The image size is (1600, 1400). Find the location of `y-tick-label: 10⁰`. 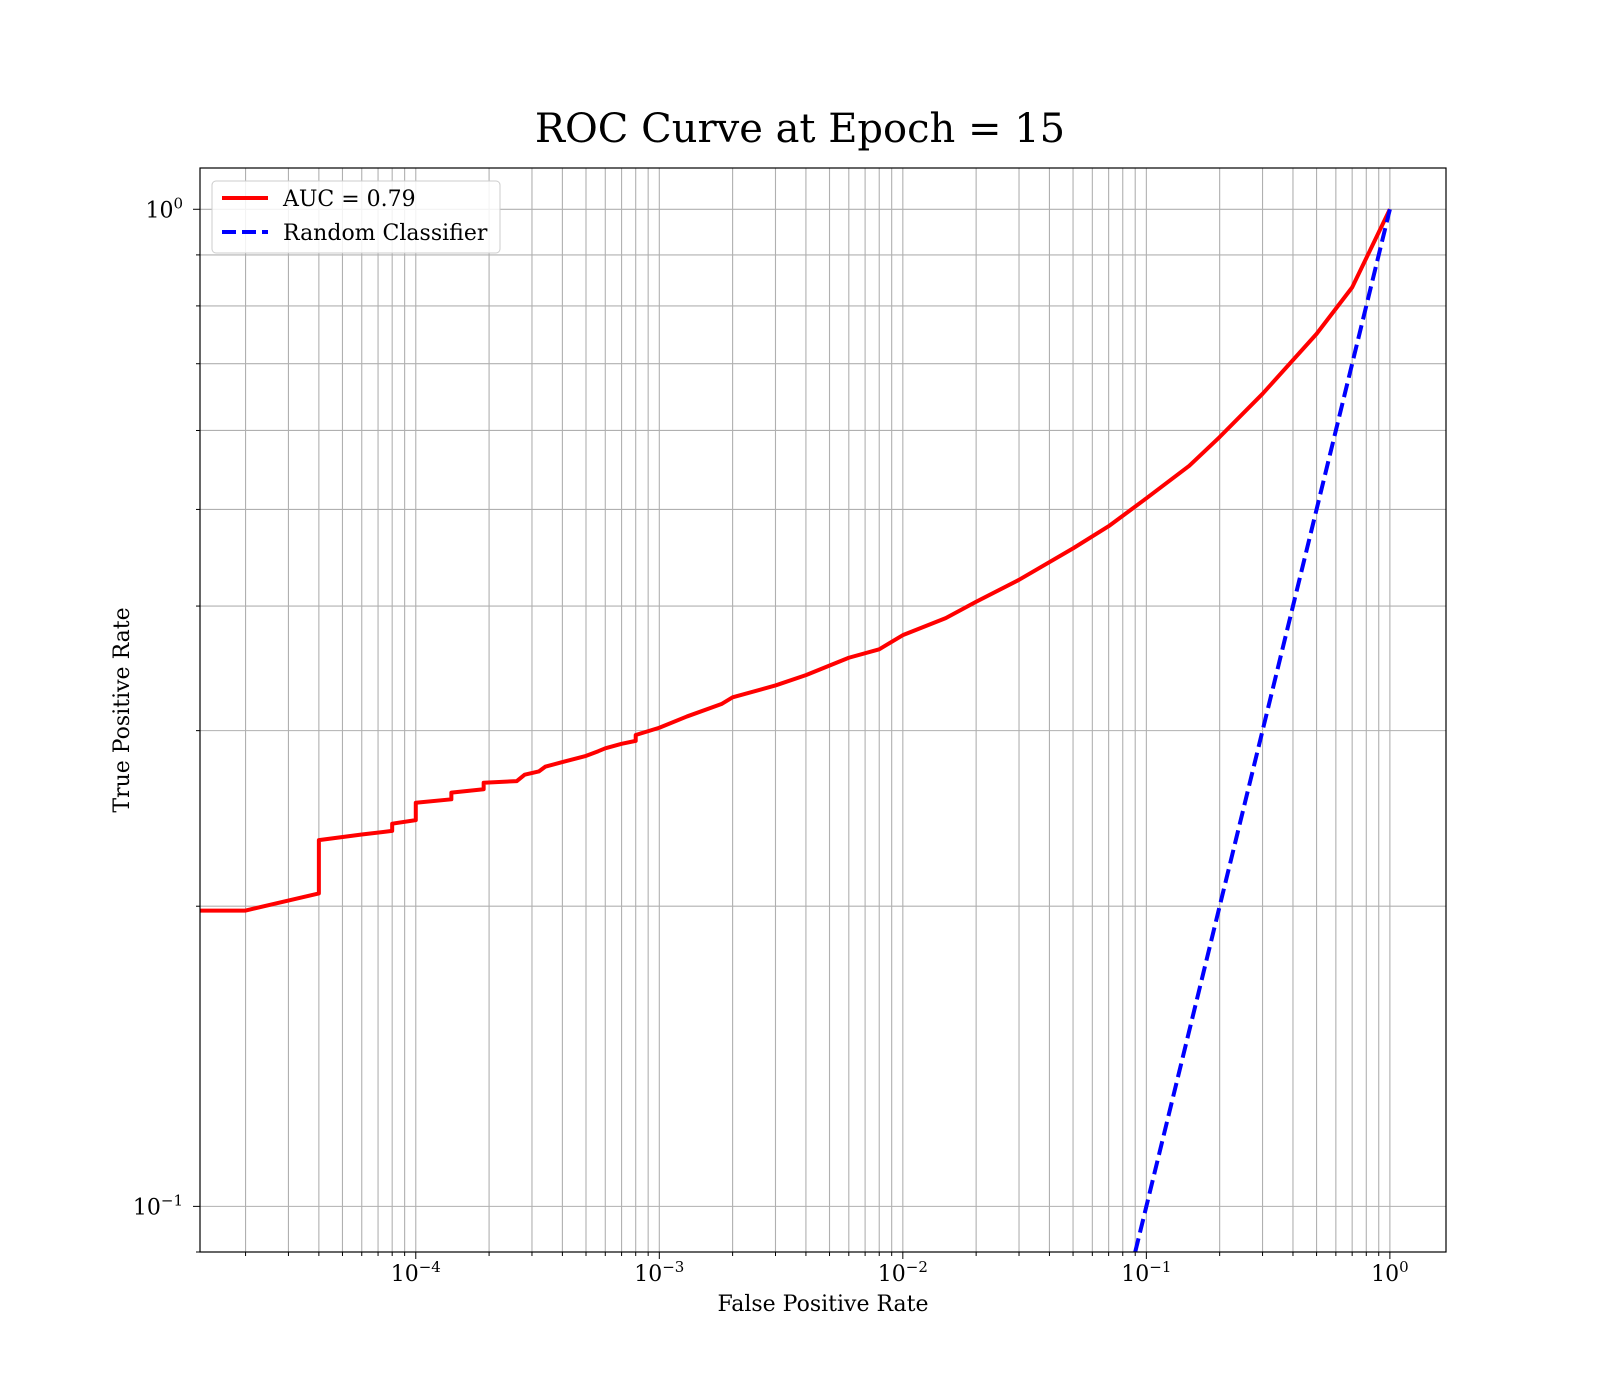

y-tick-label: 10⁰ is located at coordinates (164, 208).